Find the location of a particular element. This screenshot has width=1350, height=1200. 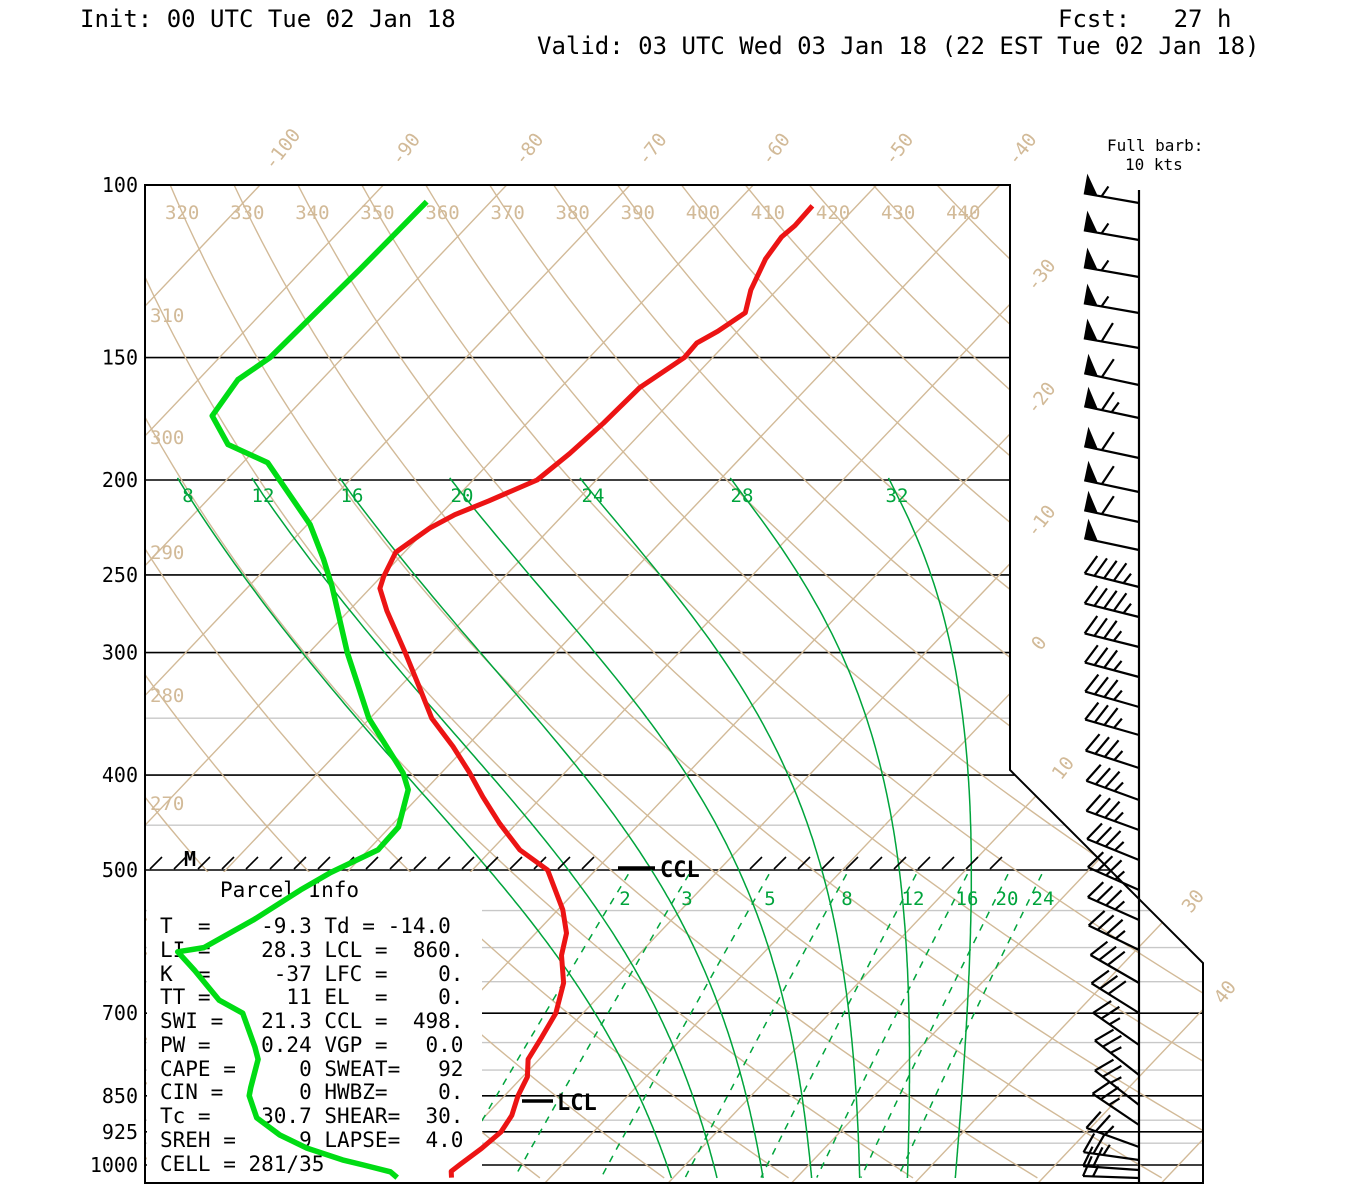

parcel-line: CELL = 281/35 is located at coordinates (242, 1164).